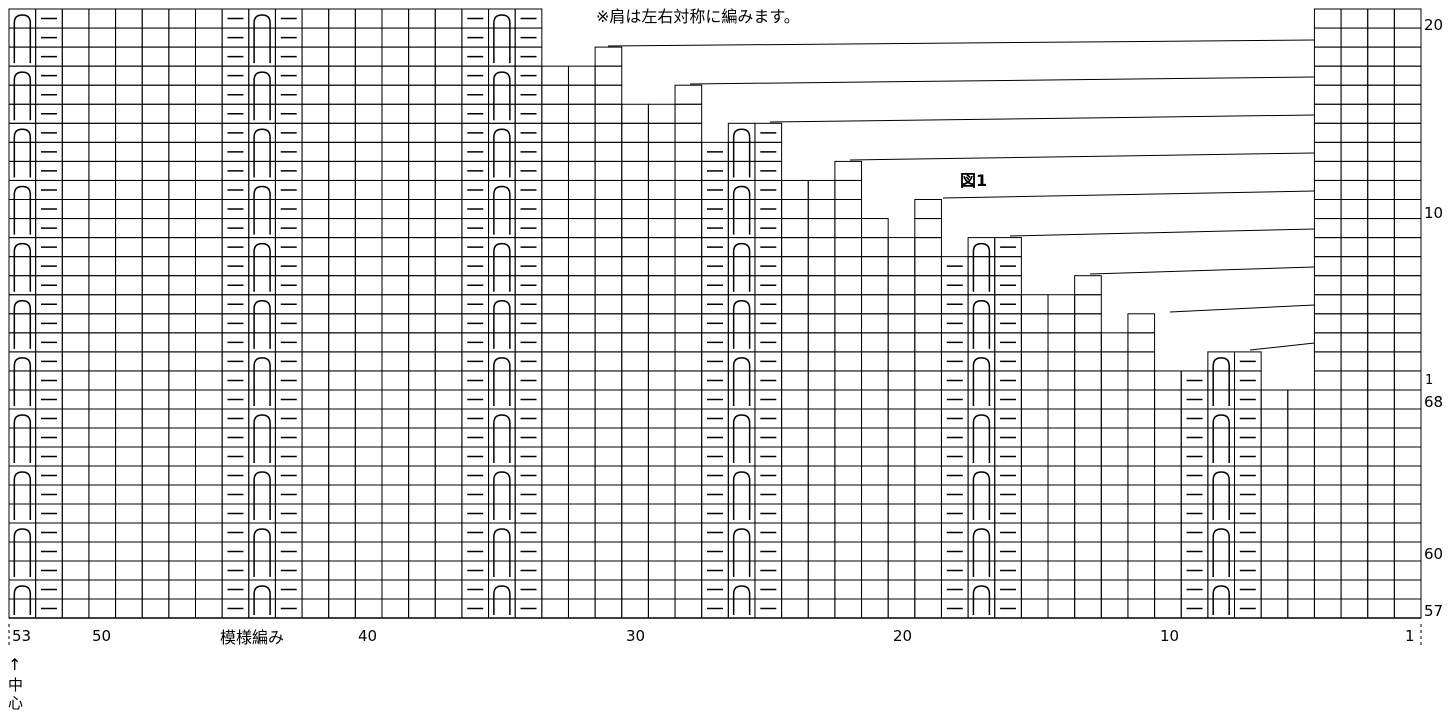 The width and height of the screenshot is (1448, 714). I want to click on center-label-2: 心, so click(15, 703).